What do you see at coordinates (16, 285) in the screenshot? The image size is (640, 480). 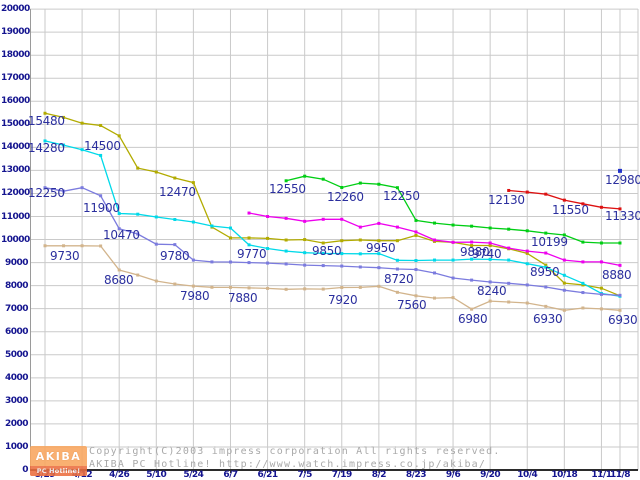 I see `y-axis-label: 8000` at bounding box center [16, 285].